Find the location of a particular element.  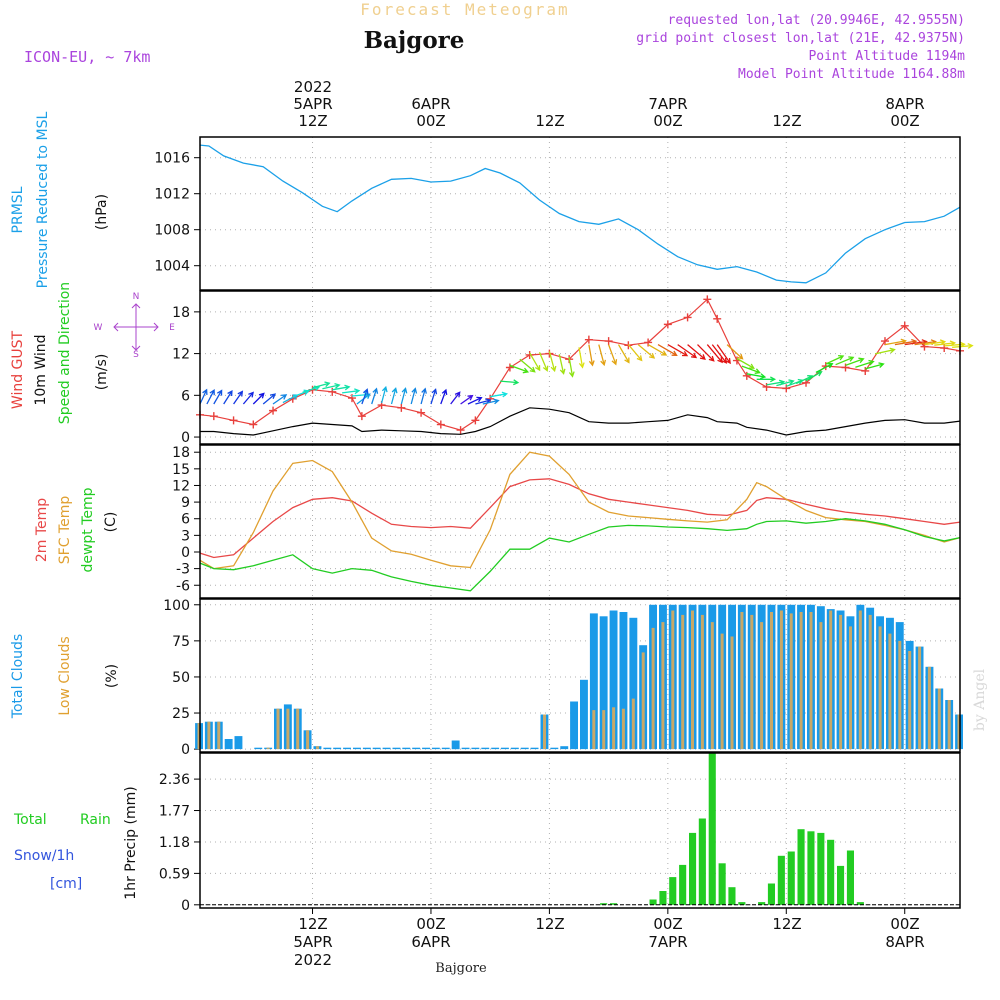

cloud-label-unit: (%) is located at coordinates (112, 676).